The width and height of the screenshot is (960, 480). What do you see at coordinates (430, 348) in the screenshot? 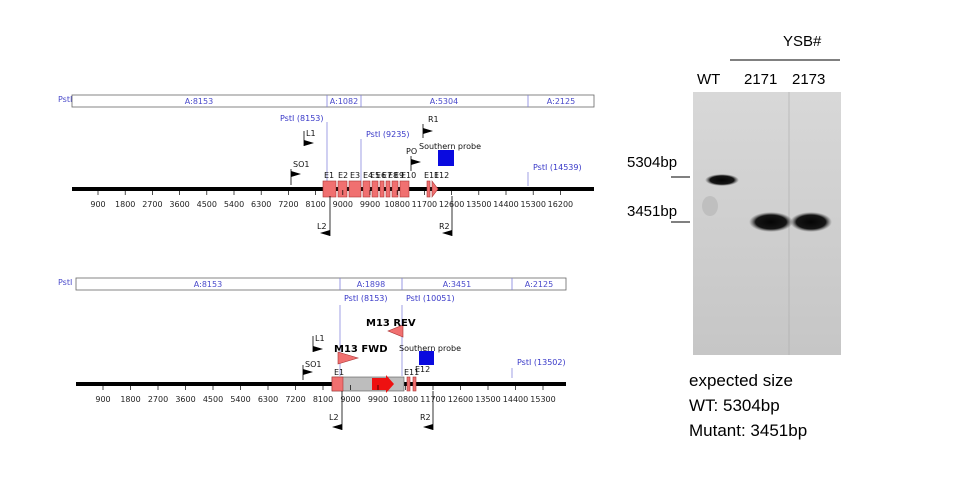
I see `mut-probe-label: Southern probe` at bounding box center [430, 348].